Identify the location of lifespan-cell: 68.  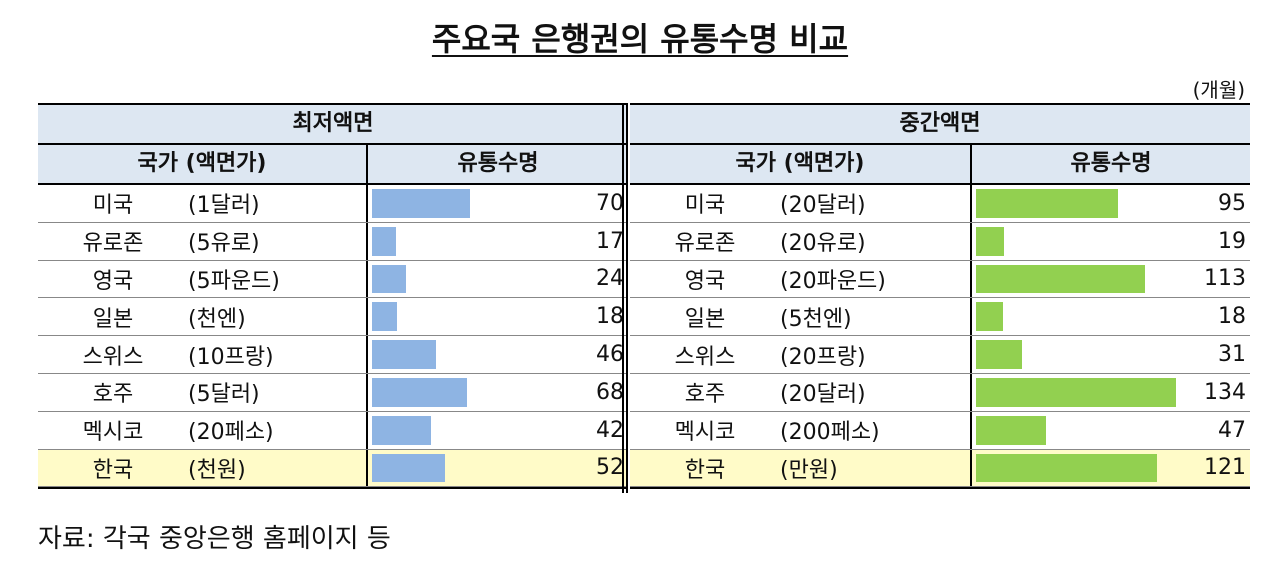
(498, 392).